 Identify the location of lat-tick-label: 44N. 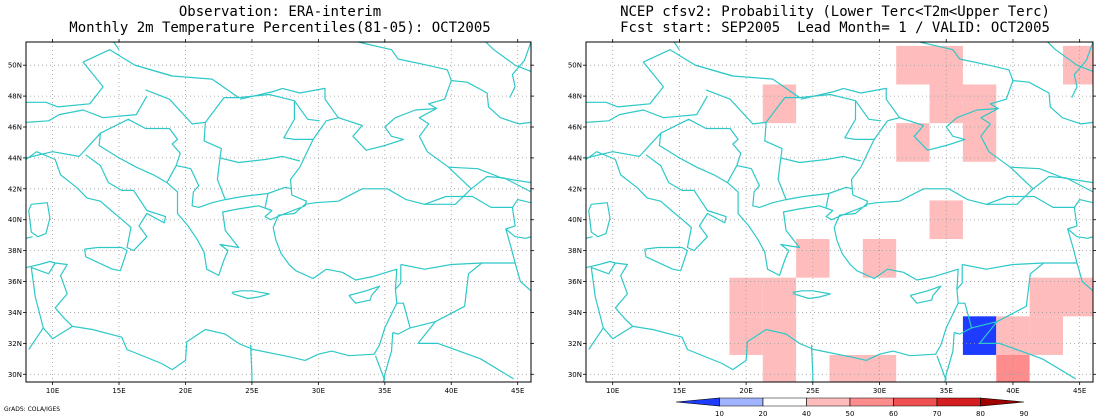
(575, 158).